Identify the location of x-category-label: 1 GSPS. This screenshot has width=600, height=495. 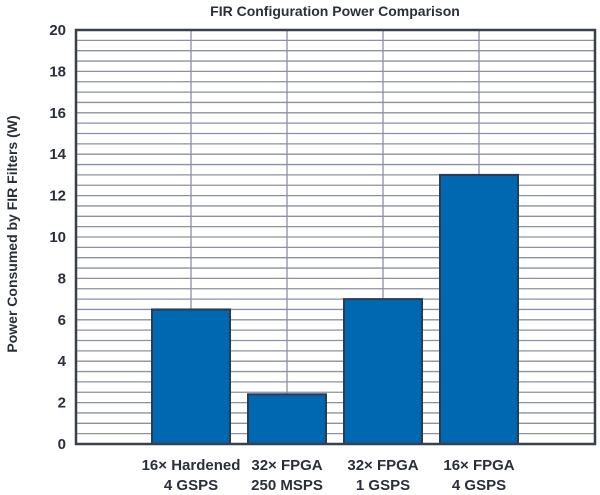
(383, 485).